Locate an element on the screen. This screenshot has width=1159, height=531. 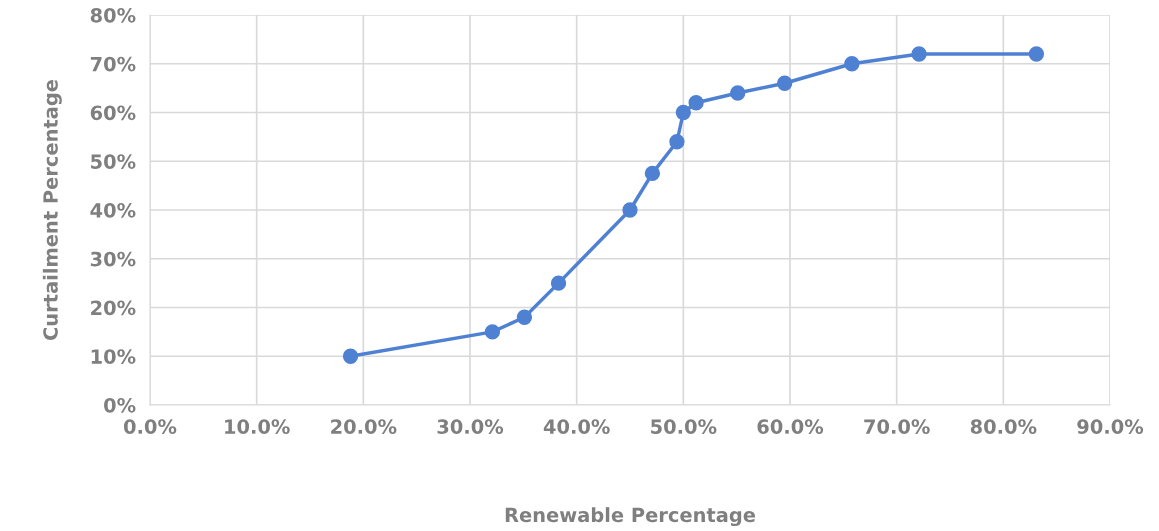
y-tick-label: 60% is located at coordinates (113, 113).